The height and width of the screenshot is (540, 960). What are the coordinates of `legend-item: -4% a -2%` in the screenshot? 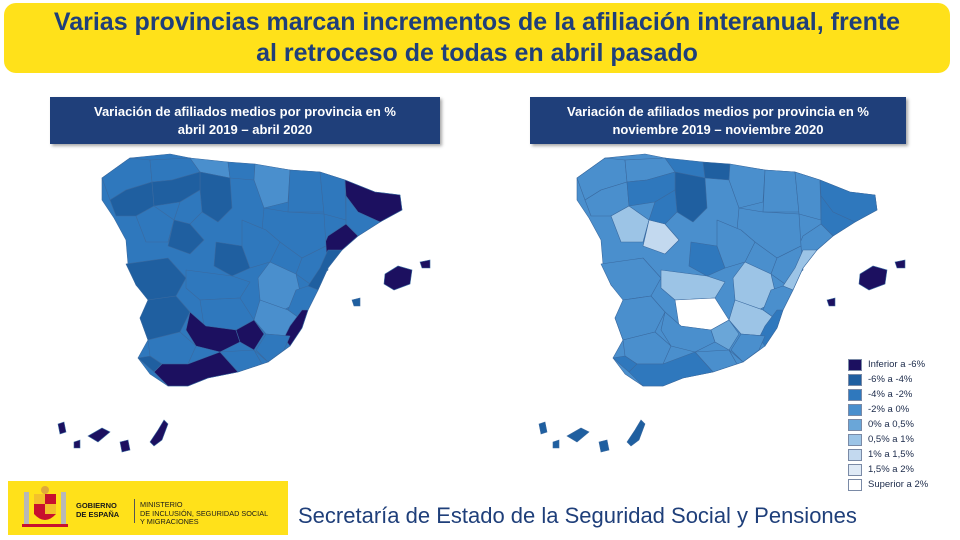 It's located at (893, 394).